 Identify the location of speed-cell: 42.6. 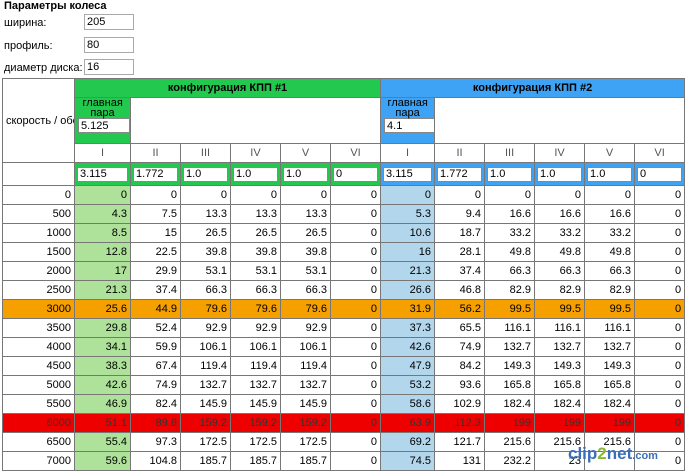
(408, 347).